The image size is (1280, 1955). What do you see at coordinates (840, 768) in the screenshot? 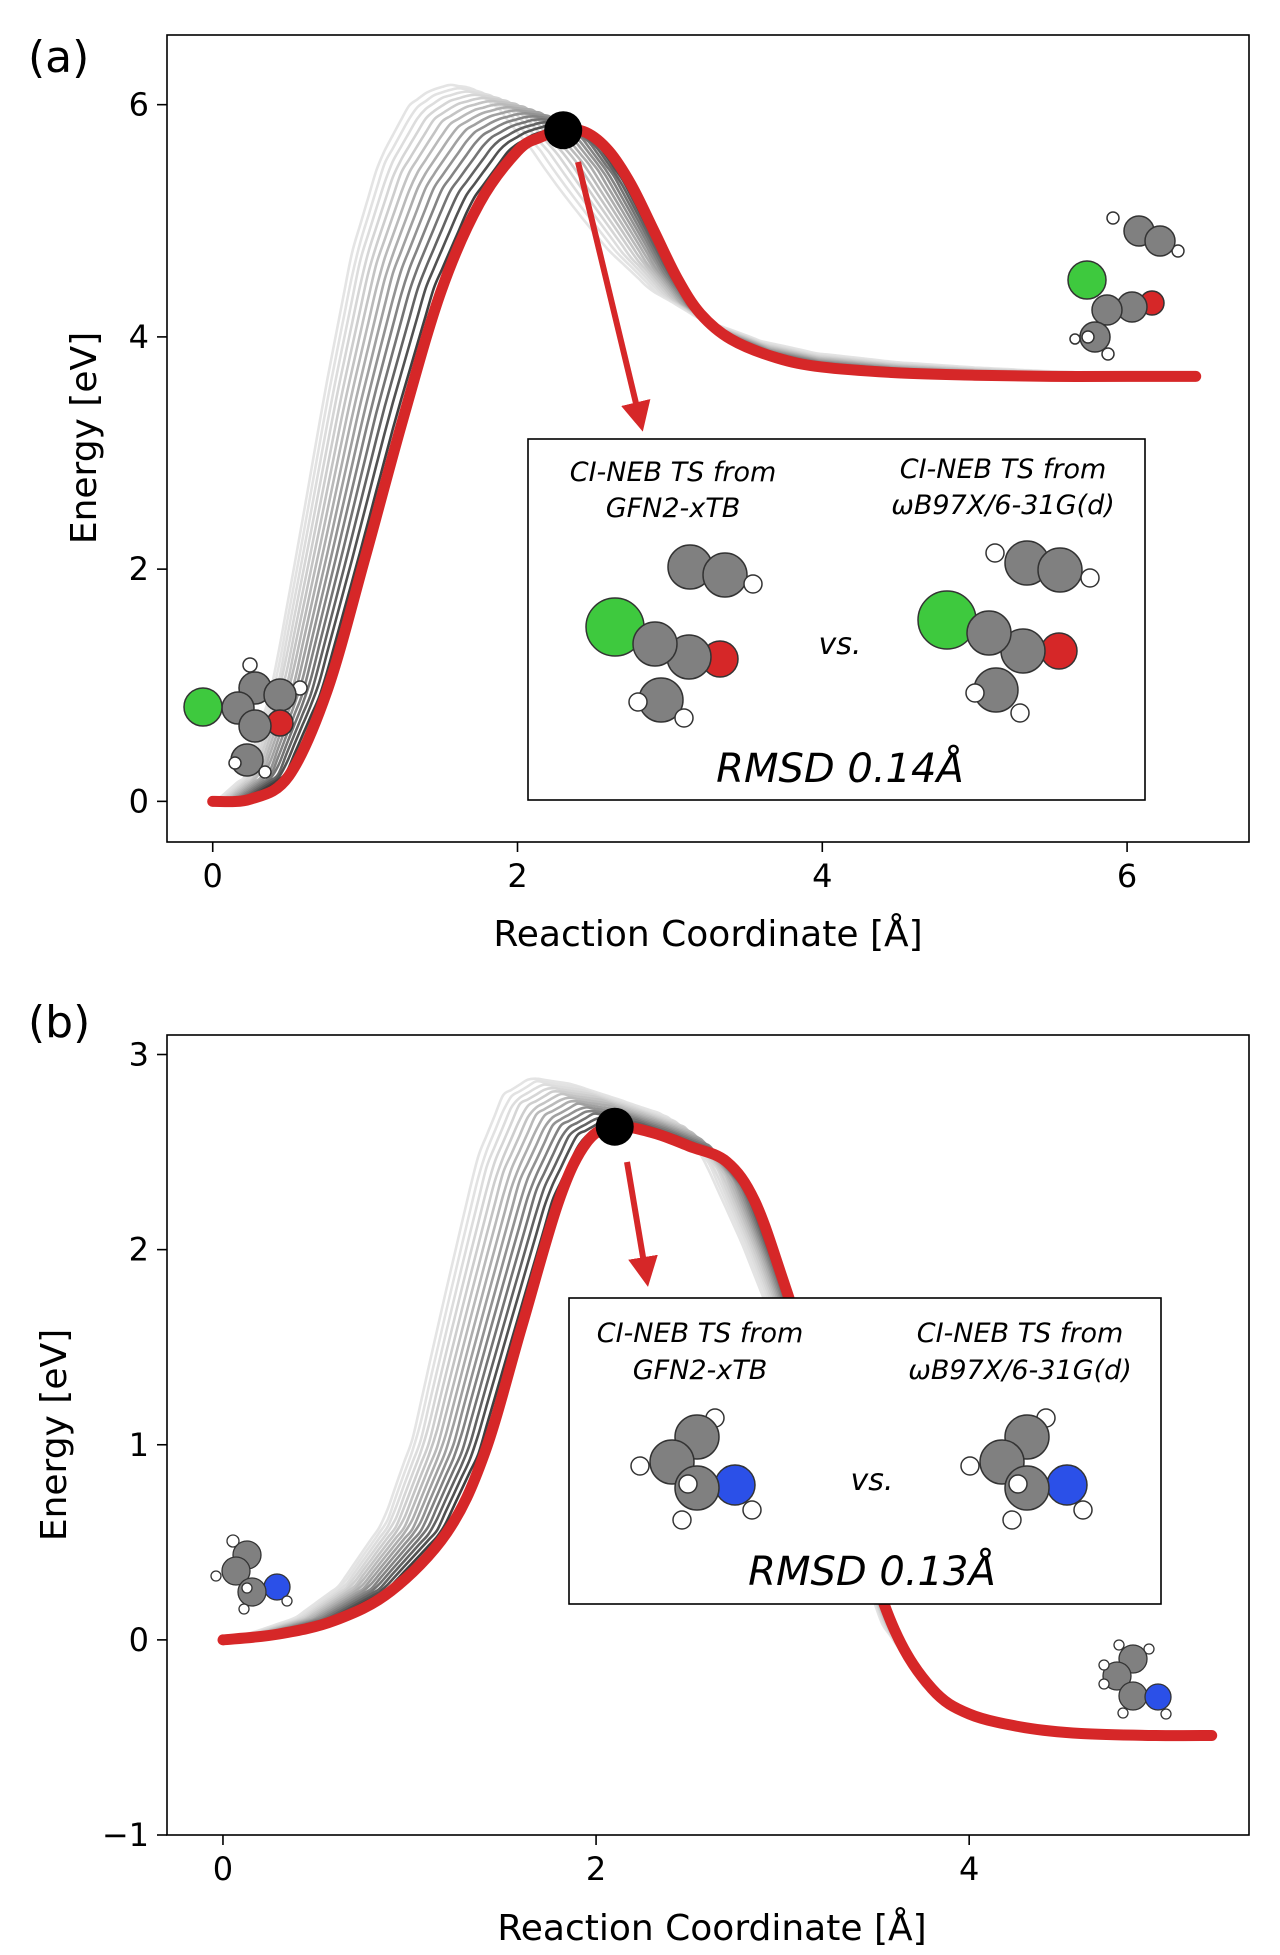
I see `inset-rmsd-label-a: RMSD 0.14Å` at bounding box center [840, 768].